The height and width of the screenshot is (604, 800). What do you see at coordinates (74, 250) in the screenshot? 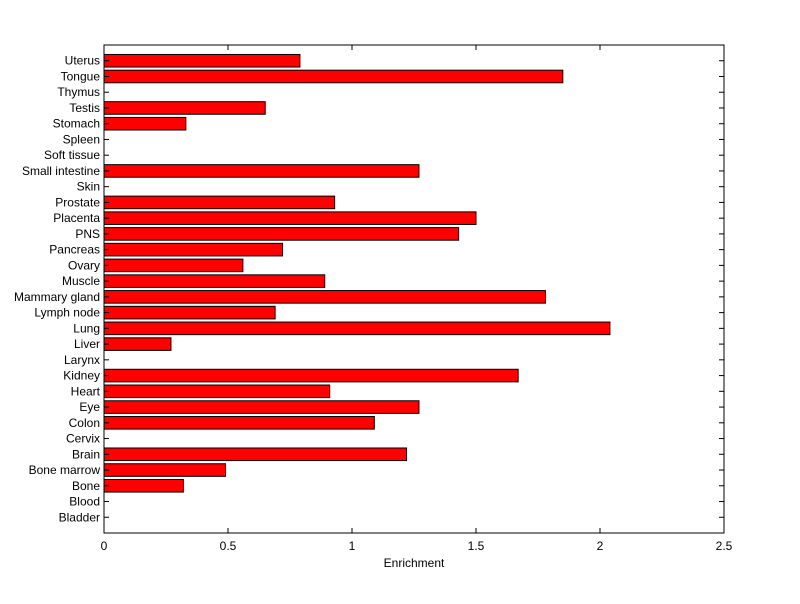
I see `y-tick-label: Pancreas` at bounding box center [74, 250].